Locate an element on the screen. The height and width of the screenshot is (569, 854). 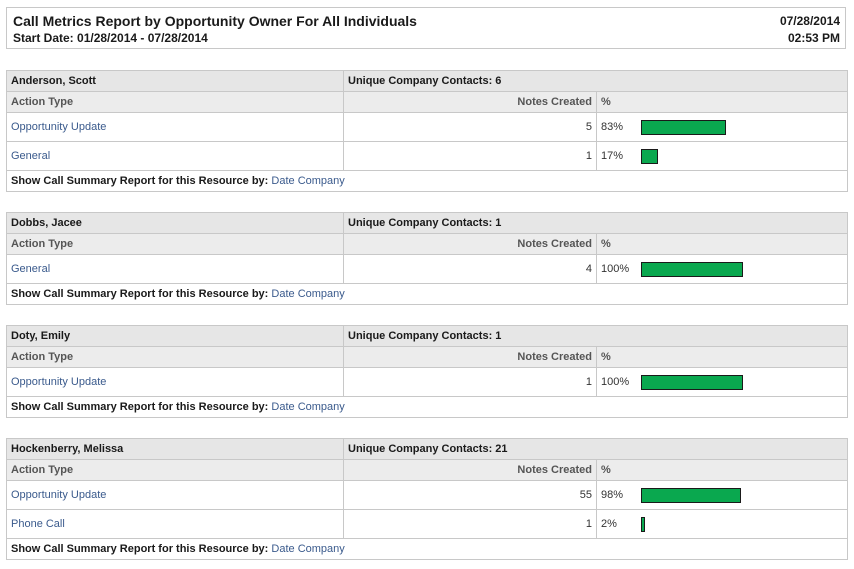
percent-cell: 83% is located at coordinates (722, 127).